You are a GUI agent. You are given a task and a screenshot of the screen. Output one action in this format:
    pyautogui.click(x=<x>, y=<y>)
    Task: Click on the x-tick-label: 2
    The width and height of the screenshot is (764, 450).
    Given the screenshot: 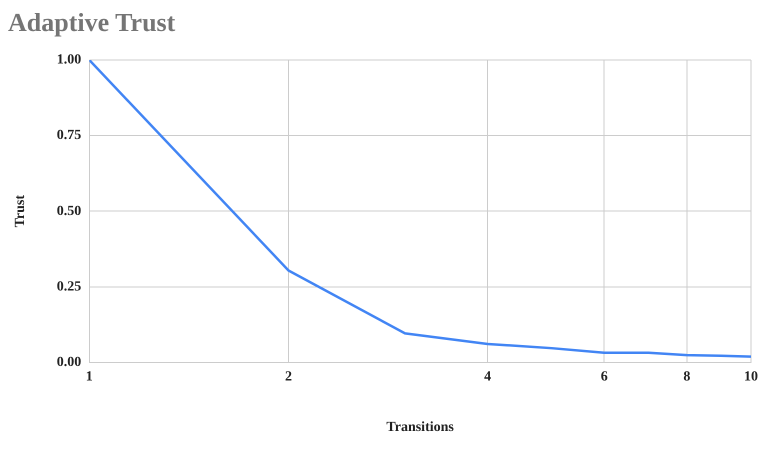 What is the action you would take?
    pyautogui.click(x=288, y=376)
    